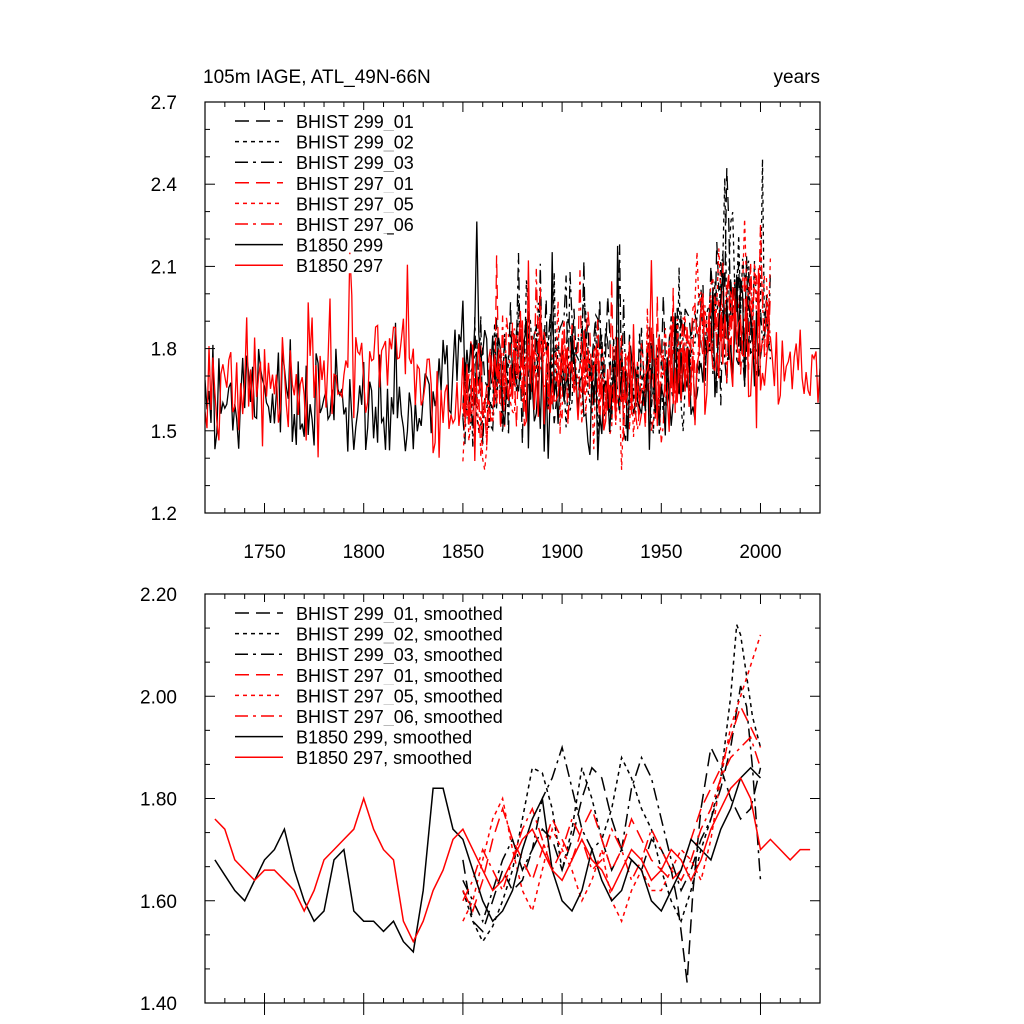 This screenshot has width=1024, height=1024. I want to click on x-tick-label: 1750, so click(264, 552).